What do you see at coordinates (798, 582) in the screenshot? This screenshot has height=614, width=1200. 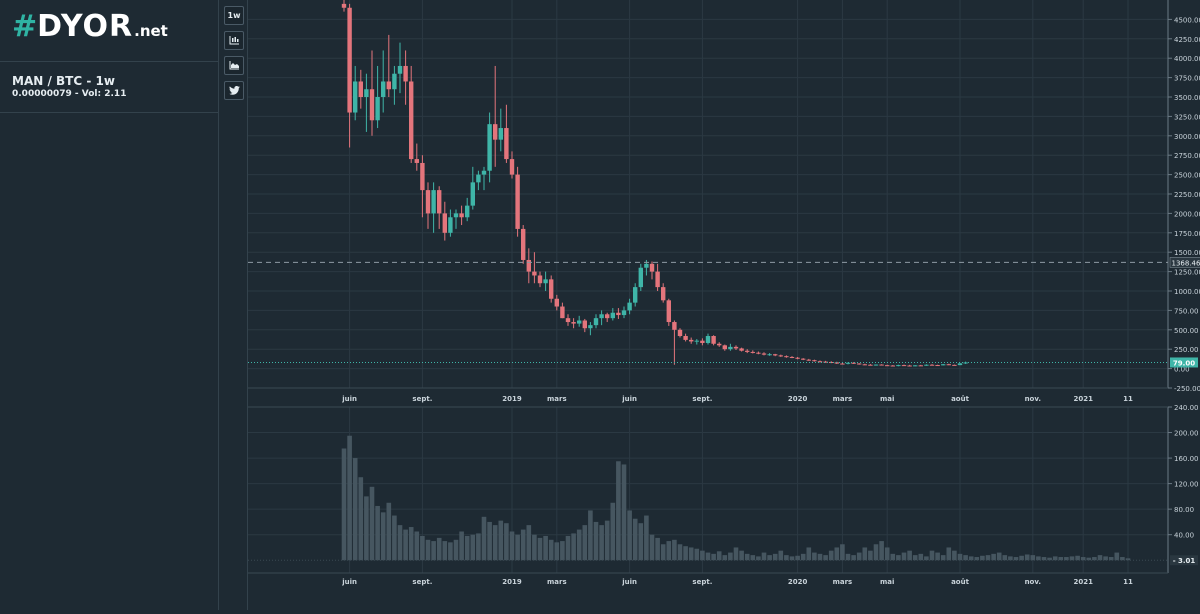 I see `volume-x-label: 2020` at bounding box center [798, 582].